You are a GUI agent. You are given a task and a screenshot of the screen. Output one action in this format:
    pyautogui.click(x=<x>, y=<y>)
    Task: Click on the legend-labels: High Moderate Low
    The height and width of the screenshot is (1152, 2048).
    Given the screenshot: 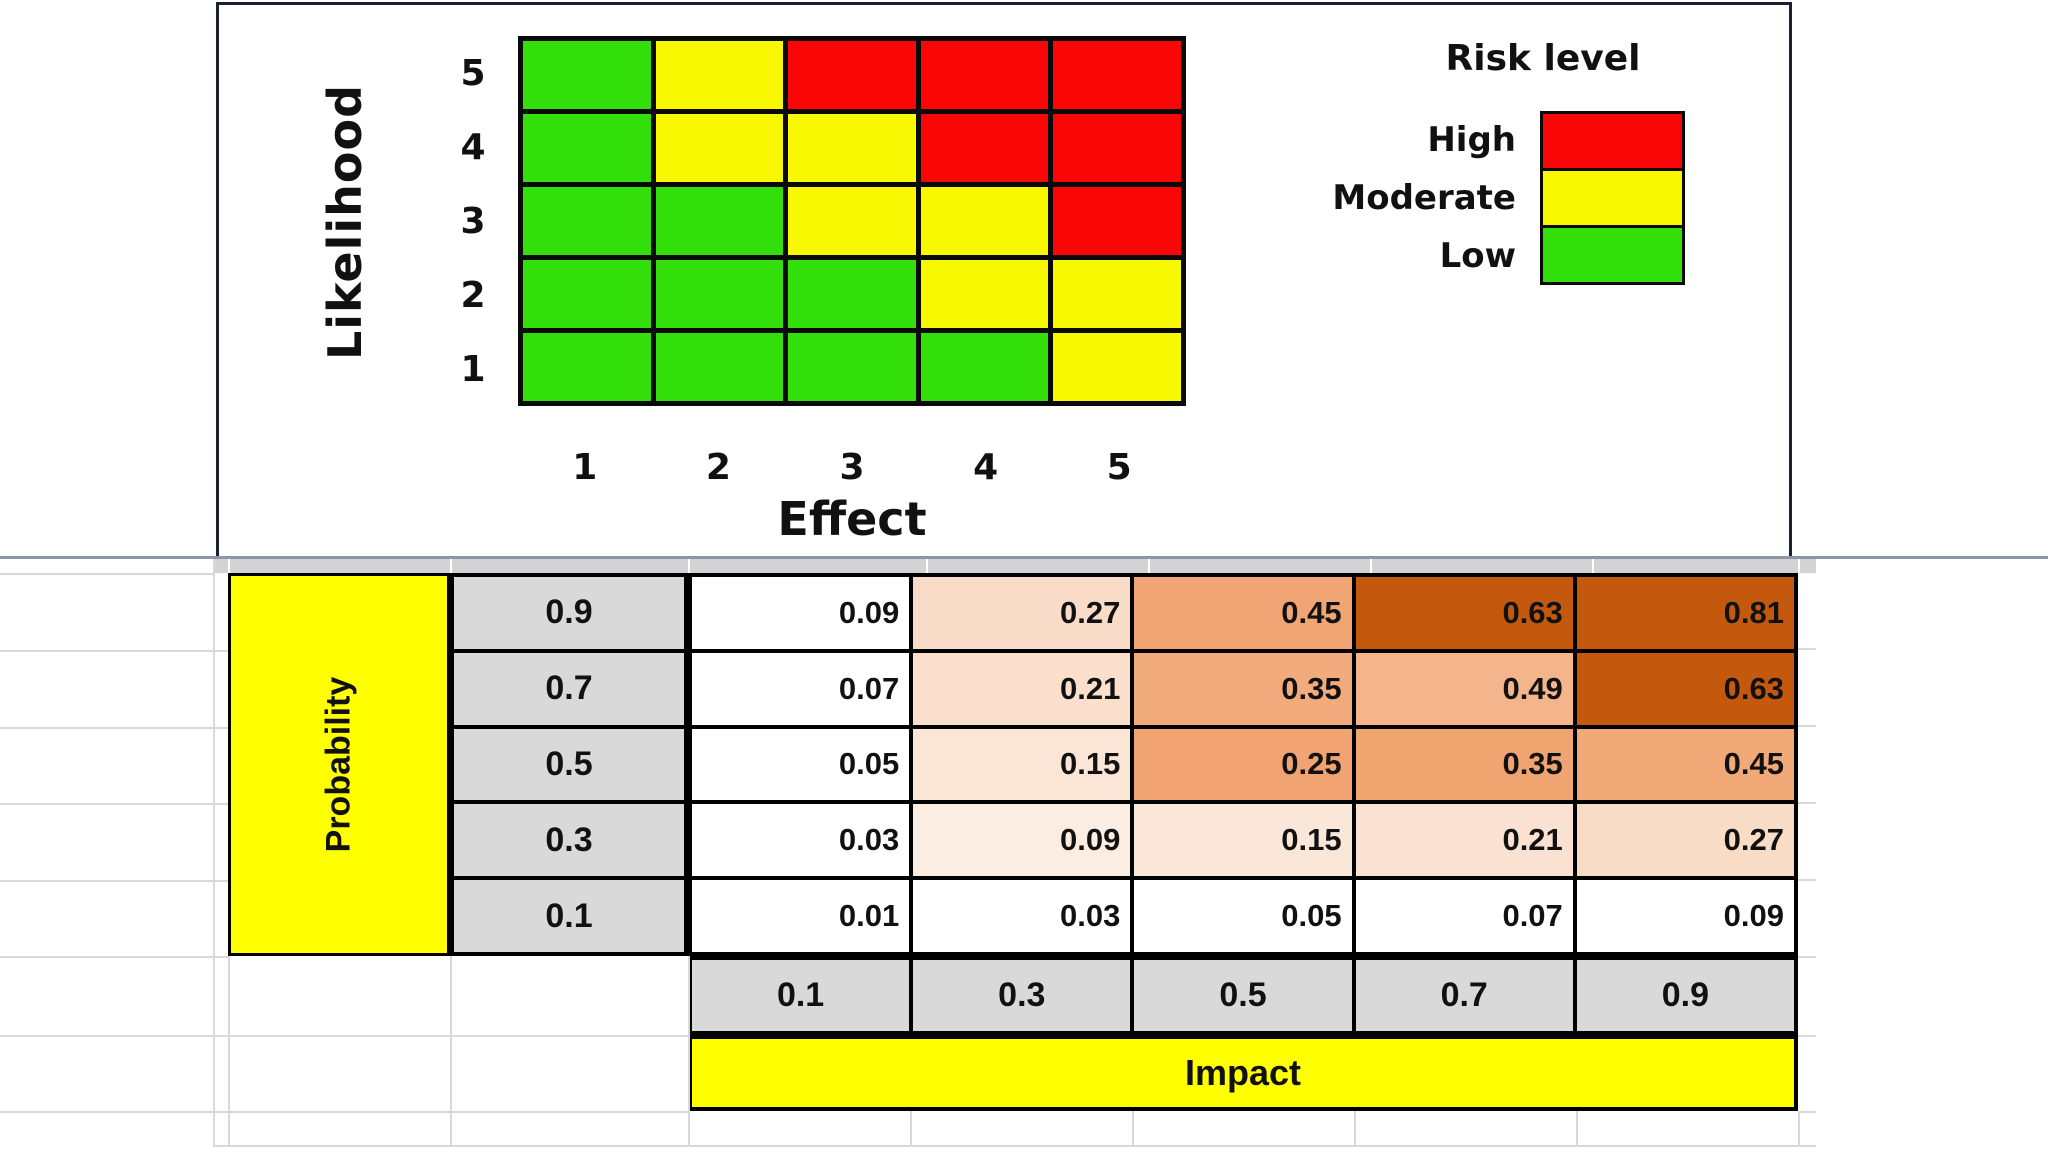 What is the action you would take?
    pyautogui.click(x=1324, y=198)
    